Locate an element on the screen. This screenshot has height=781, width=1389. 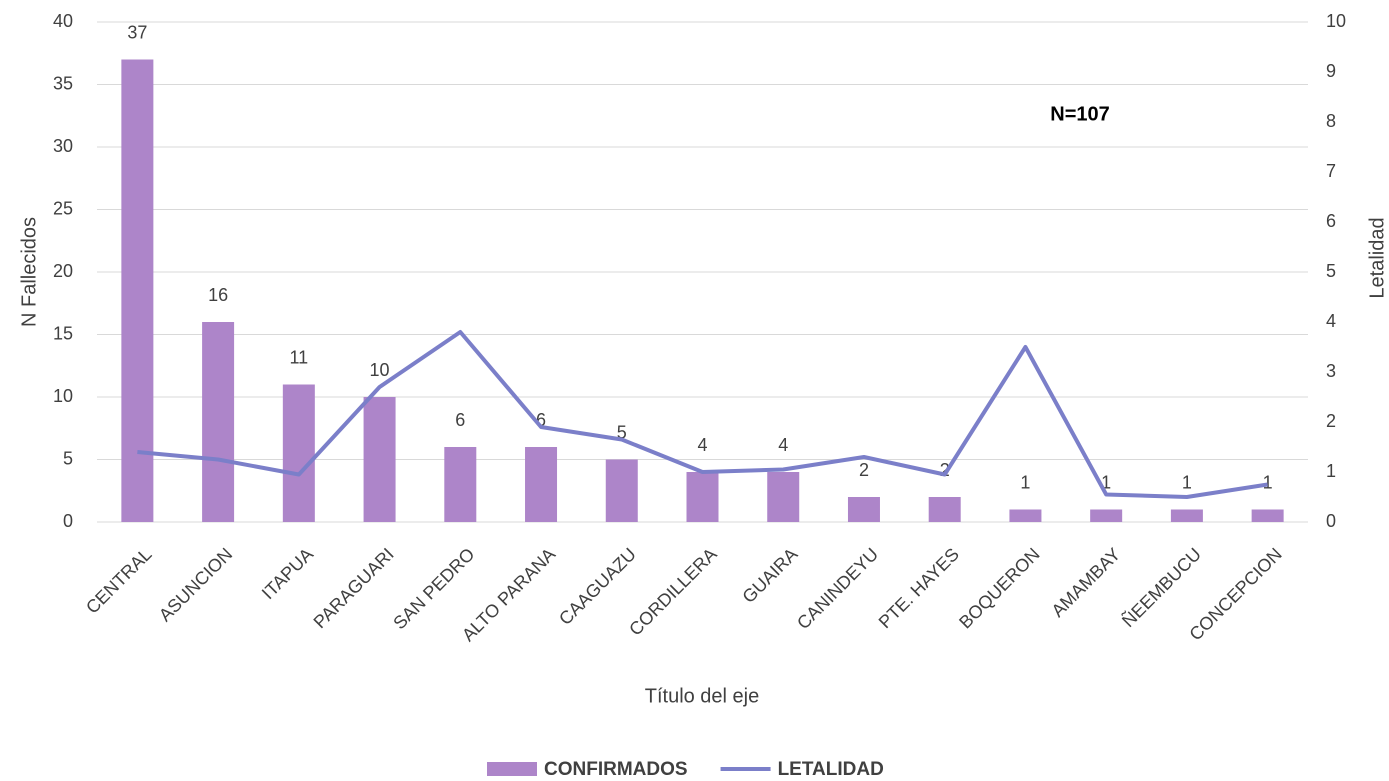
y-tick-label: 20 is located at coordinates (63, 271).